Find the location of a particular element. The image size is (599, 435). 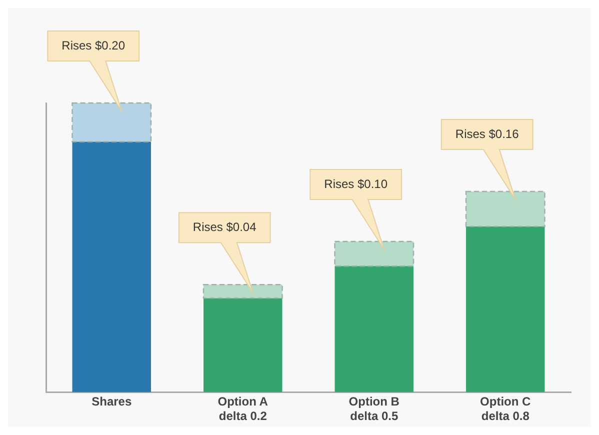

x-tick-label: Option B delta 0.5 is located at coordinates (374, 409).